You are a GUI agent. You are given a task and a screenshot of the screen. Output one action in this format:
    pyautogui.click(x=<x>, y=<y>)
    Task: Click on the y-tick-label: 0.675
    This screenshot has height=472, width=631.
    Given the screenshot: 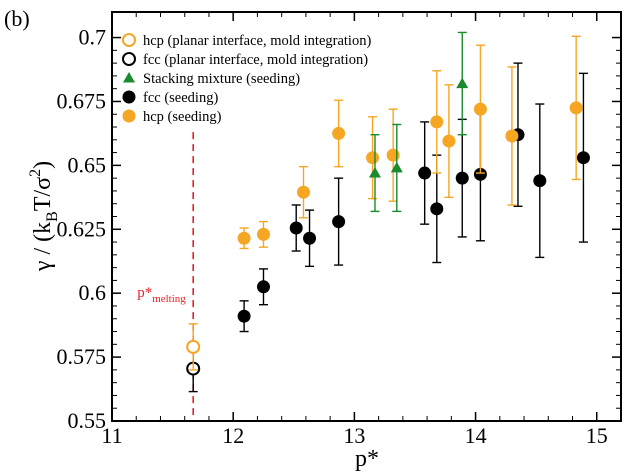 What is the action you would take?
    pyautogui.click(x=82, y=100)
    